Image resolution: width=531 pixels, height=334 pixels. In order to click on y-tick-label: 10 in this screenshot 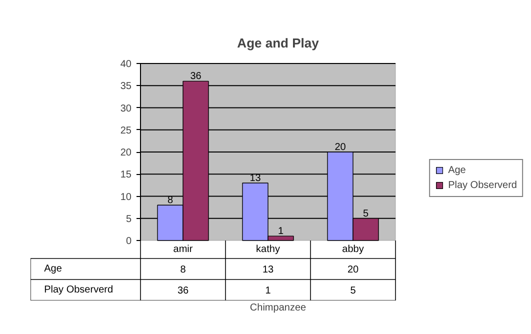, I will do `click(126, 197)`.